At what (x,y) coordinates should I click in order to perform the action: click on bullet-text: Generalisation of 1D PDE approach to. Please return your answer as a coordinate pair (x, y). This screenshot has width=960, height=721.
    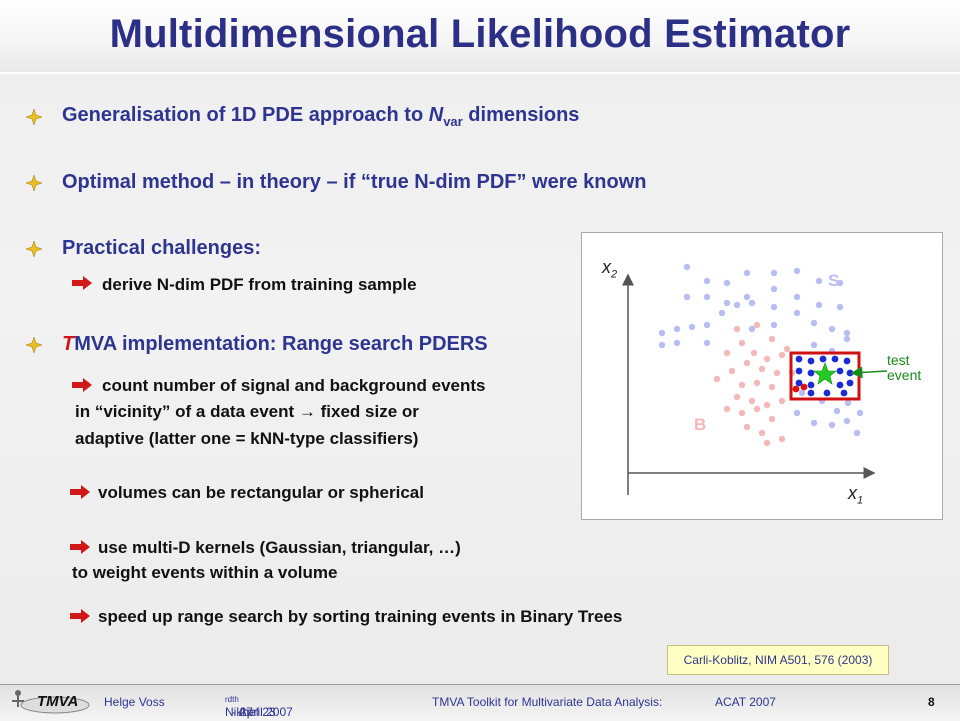
    Looking at the image, I should click on (245, 115).